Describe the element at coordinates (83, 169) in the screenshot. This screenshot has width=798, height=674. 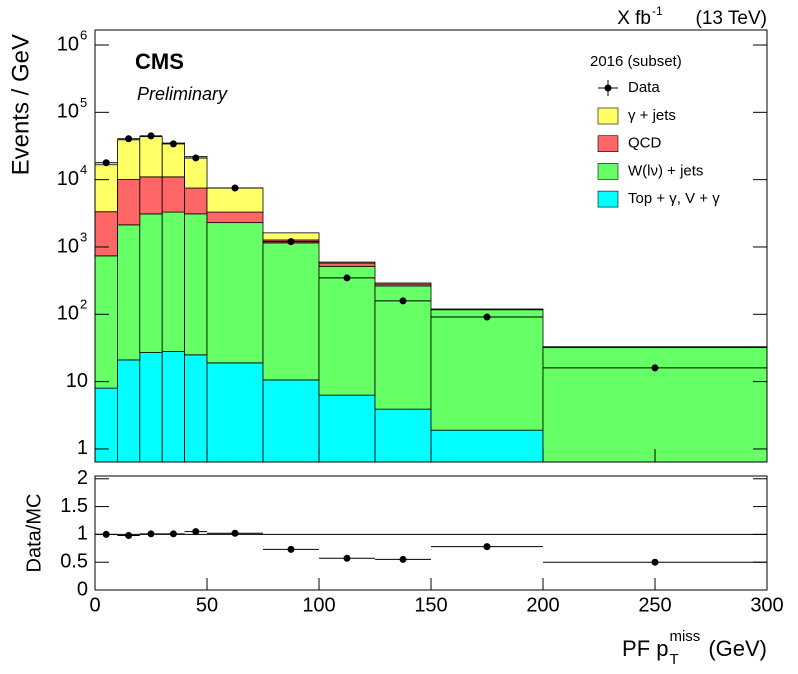
I see `y-tick-exponent: 4` at that location.